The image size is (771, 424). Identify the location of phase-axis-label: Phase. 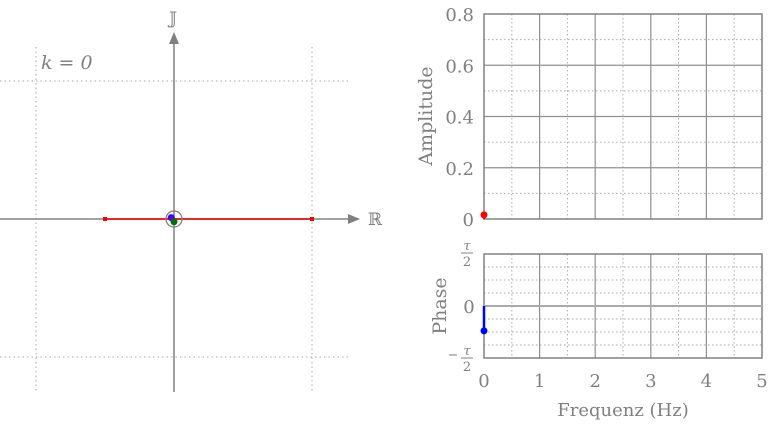
(440, 305).